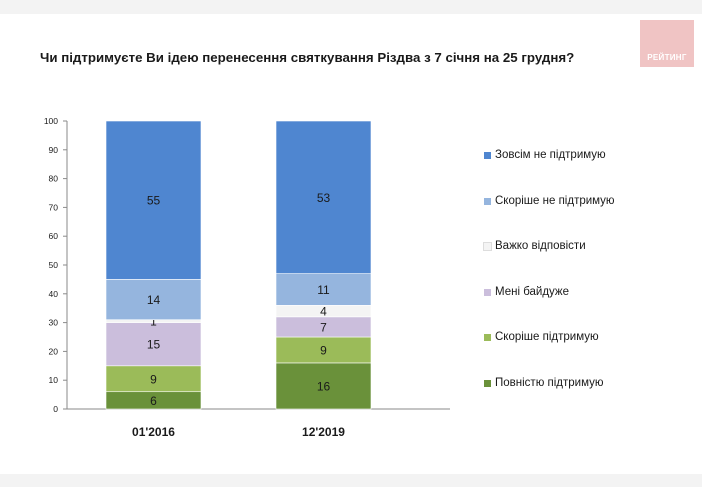 This screenshot has height=487, width=702. What do you see at coordinates (351, 7) in the screenshot?
I see `top-bar` at bounding box center [351, 7].